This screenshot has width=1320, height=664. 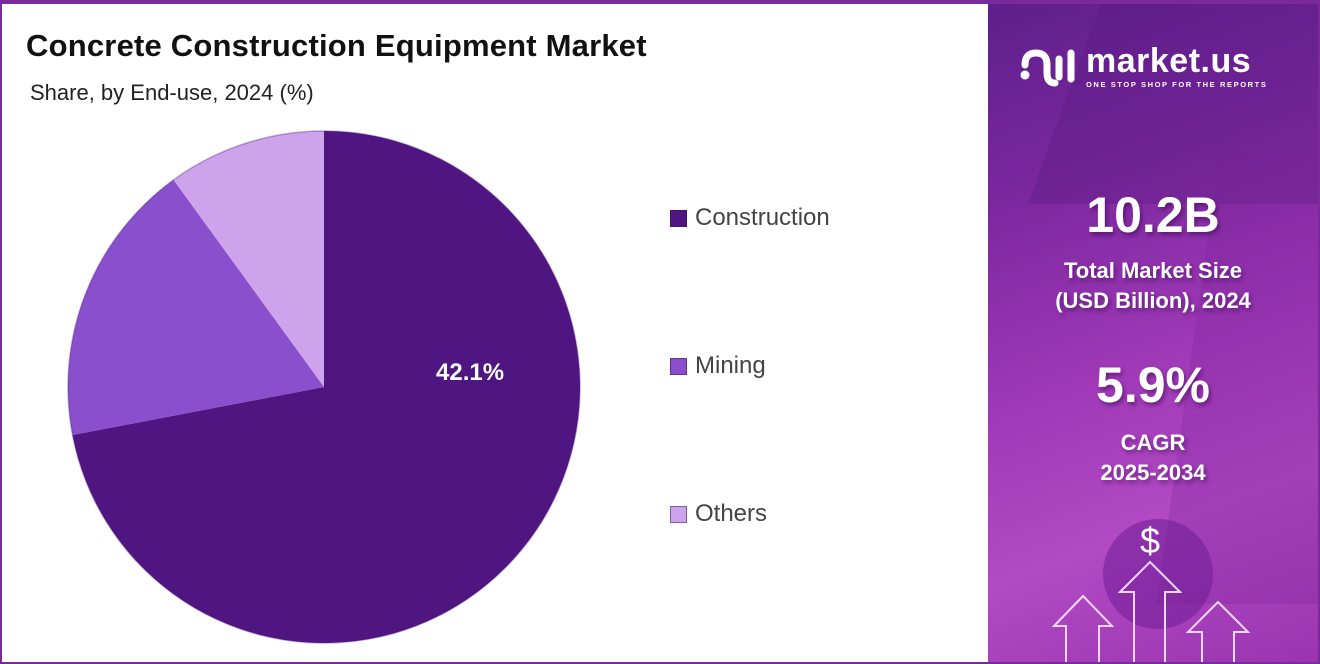 What do you see at coordinates (1153, 442) in the screenshot?
I see `cagr-label-line1: CAGR` at bounding box center [1153, 442].